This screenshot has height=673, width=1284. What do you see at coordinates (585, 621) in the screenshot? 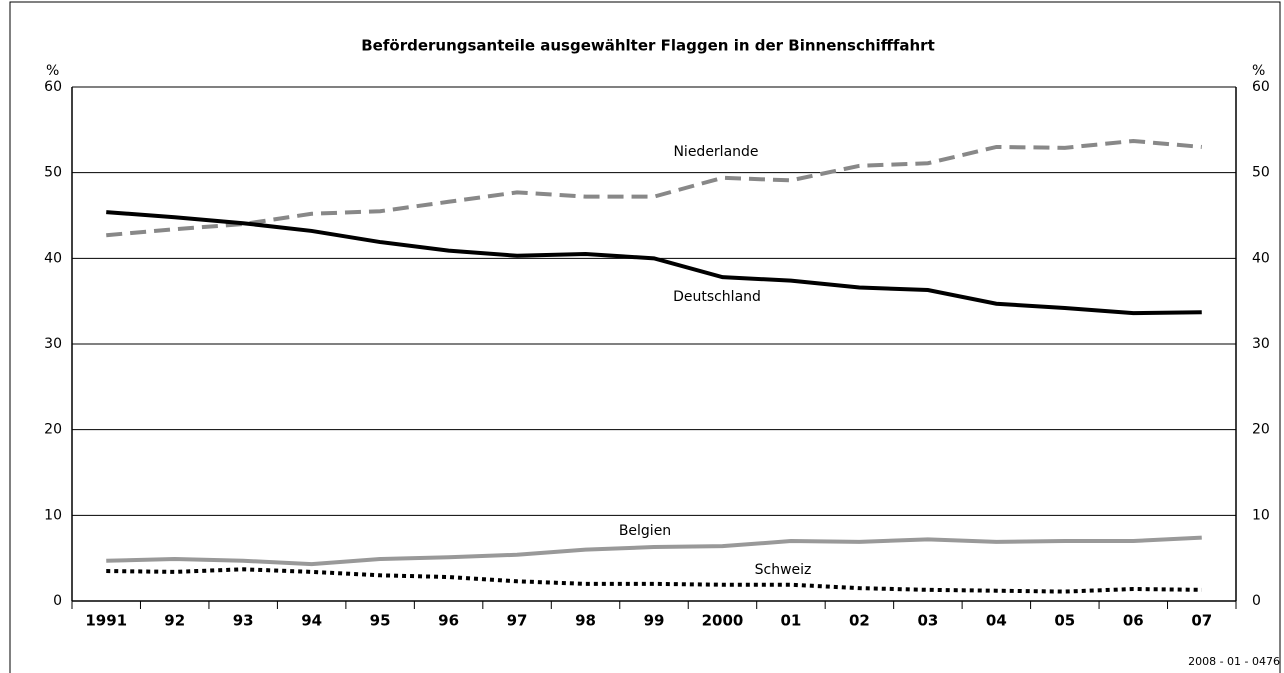
I see `x-tick-label: 98` at bounding box center [585, 621].